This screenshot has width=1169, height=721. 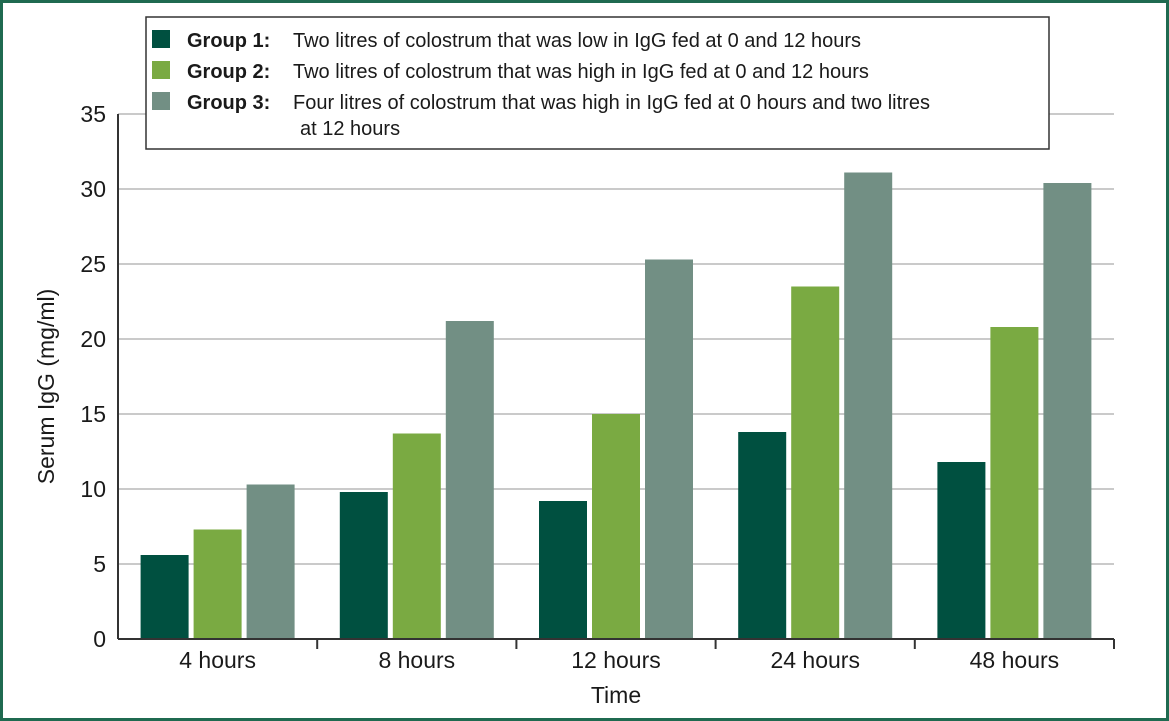 I want to click on x-tick-label: 24 hours, so click(x=815, y=660).